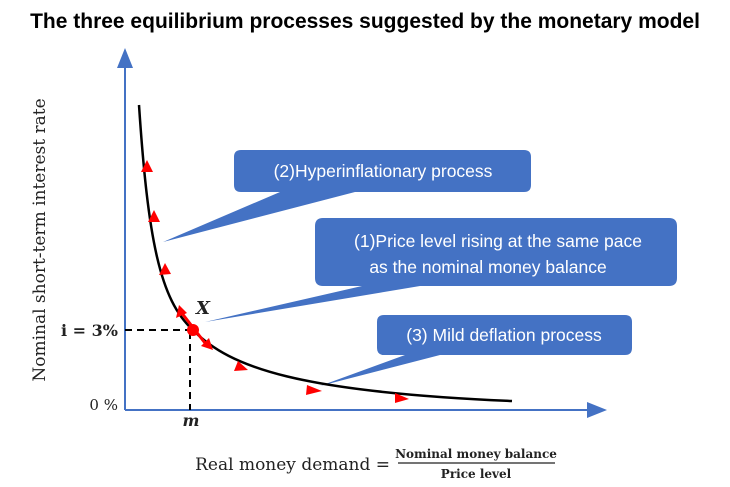  Describe the element at coordinates (476, 350) in the screenshot. I see `callout-deflation: (3) Mild deflation process` at that location.